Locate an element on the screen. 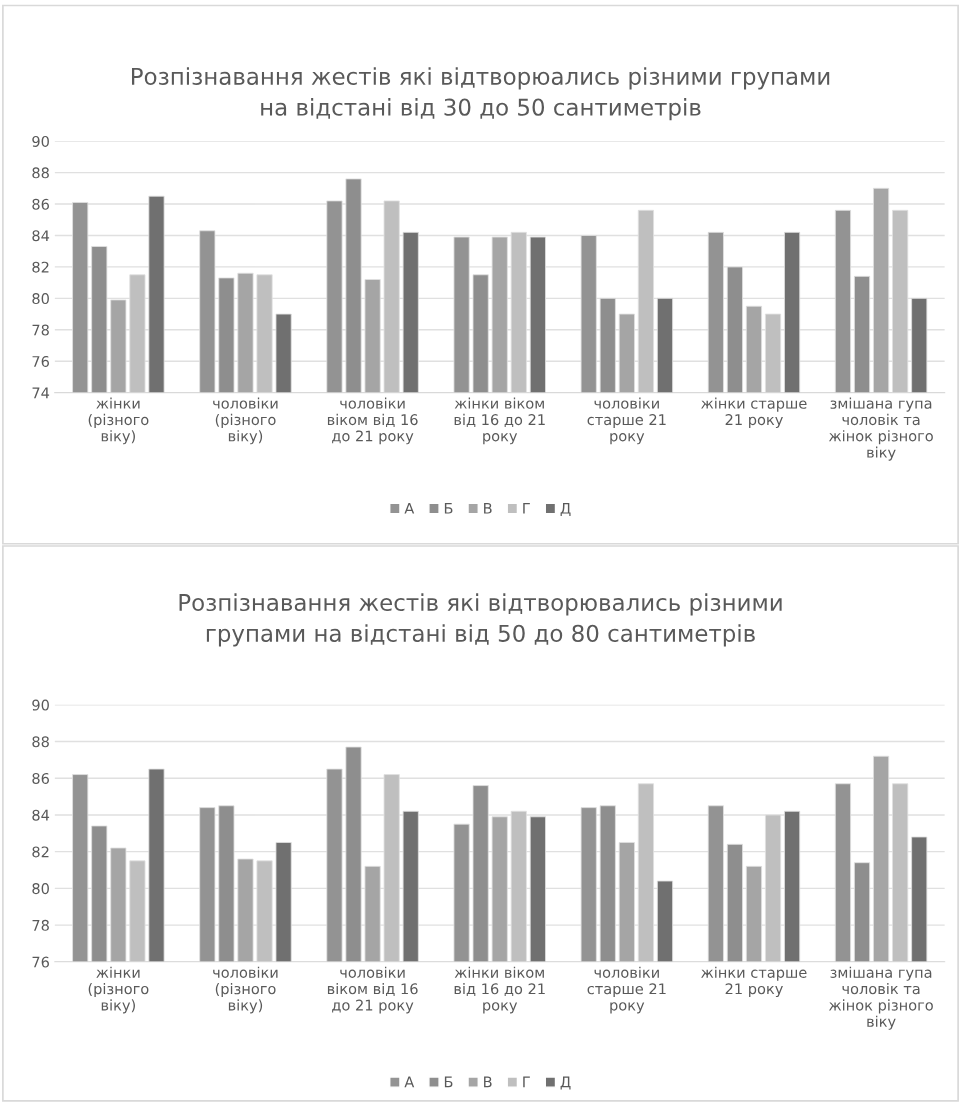  chart-title: Розпізнавання жестів які відтворюались різними групами на відстані від 30 до 50 сантиметрів is located at coordinates (480, 94).